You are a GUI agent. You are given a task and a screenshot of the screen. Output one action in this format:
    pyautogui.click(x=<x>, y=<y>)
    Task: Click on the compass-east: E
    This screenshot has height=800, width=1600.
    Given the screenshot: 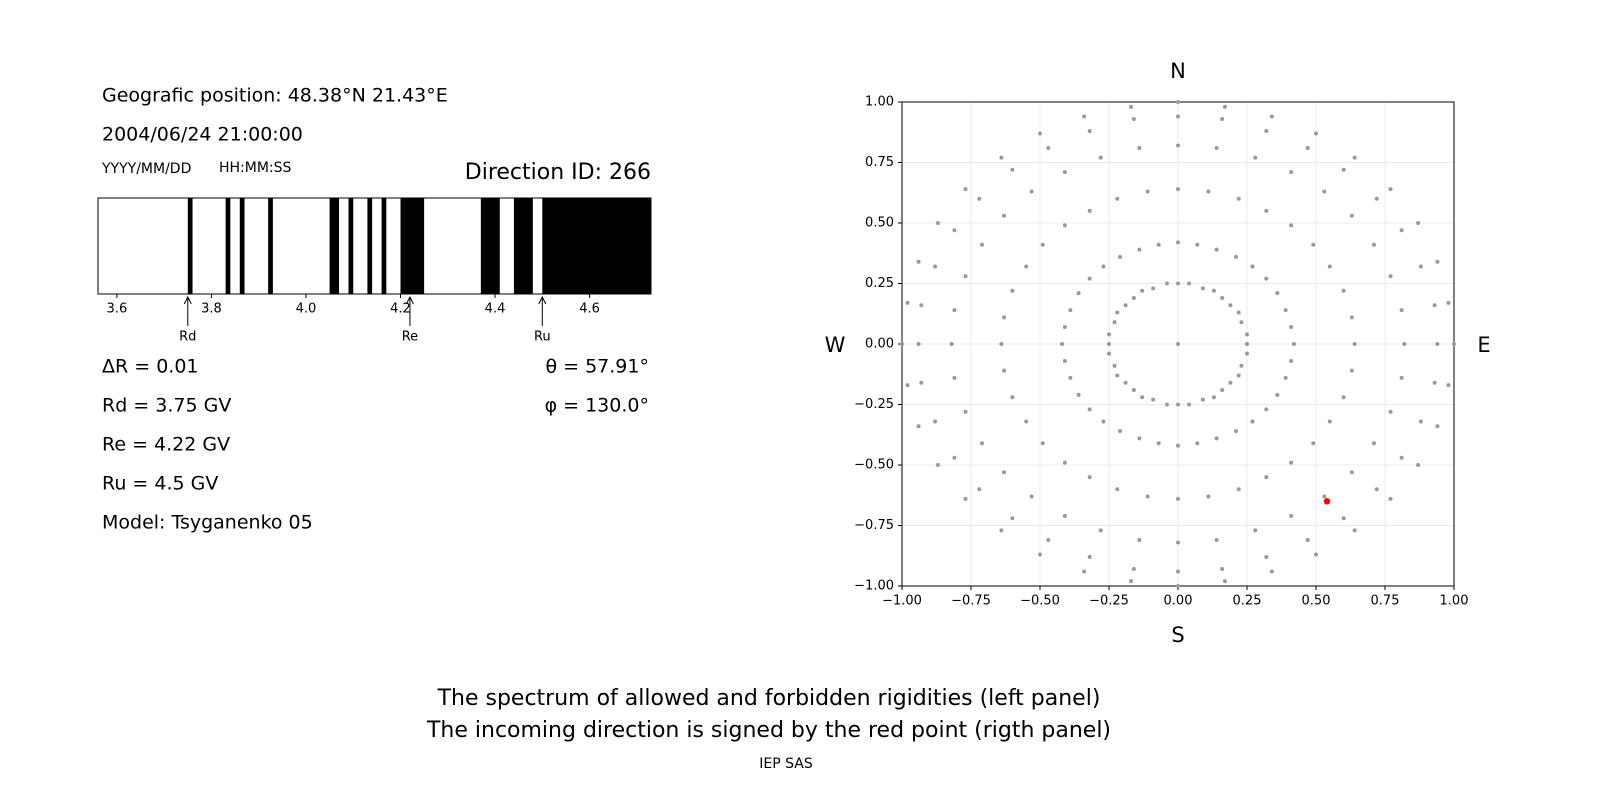 What is the action you would take?
    pyautogui.click(x=1483, y=345)
    